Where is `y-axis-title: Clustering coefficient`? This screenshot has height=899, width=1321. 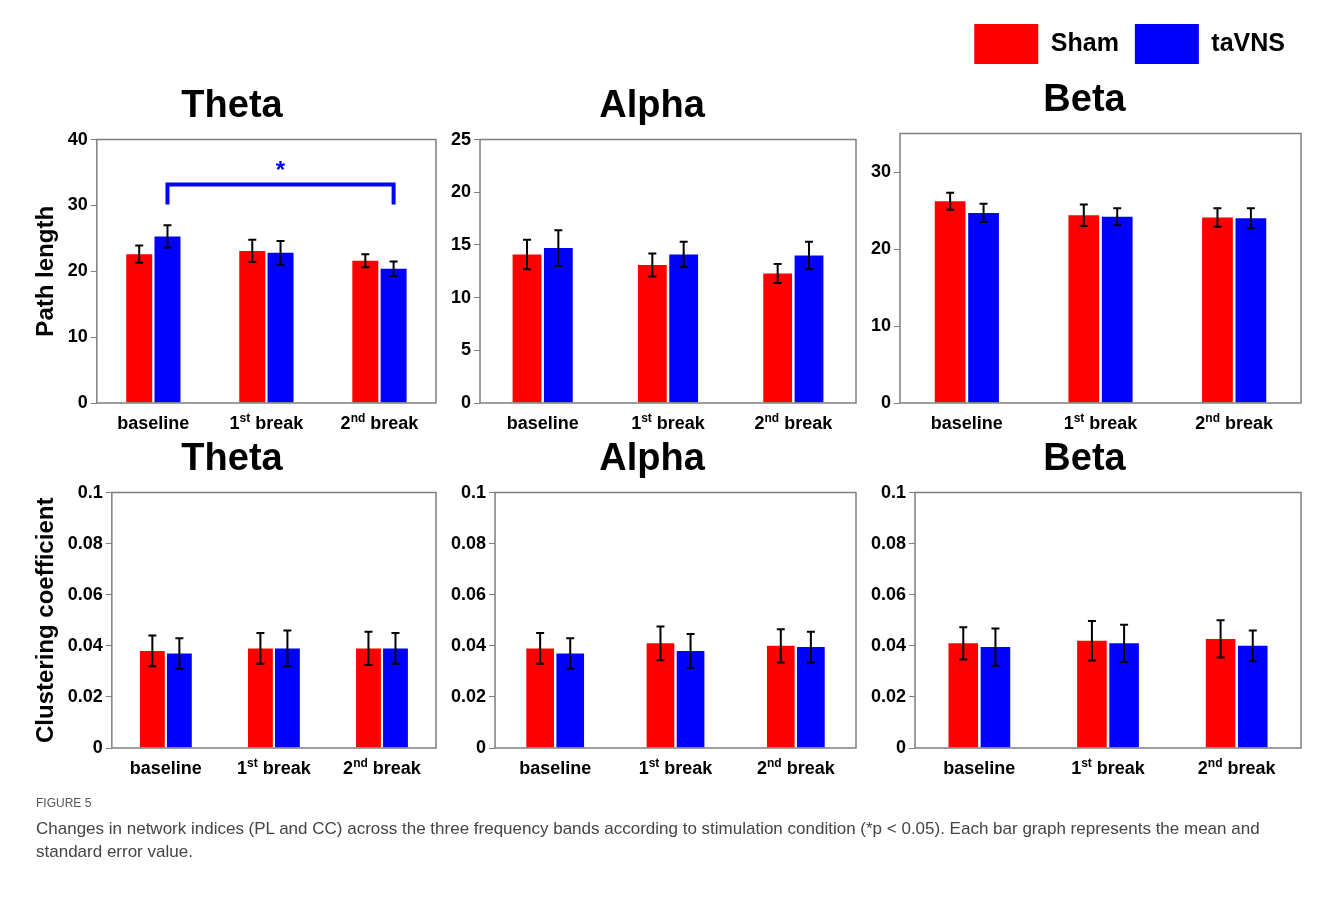 y-axis-title: Clustering coefficient is located at coordinates (45, 620).